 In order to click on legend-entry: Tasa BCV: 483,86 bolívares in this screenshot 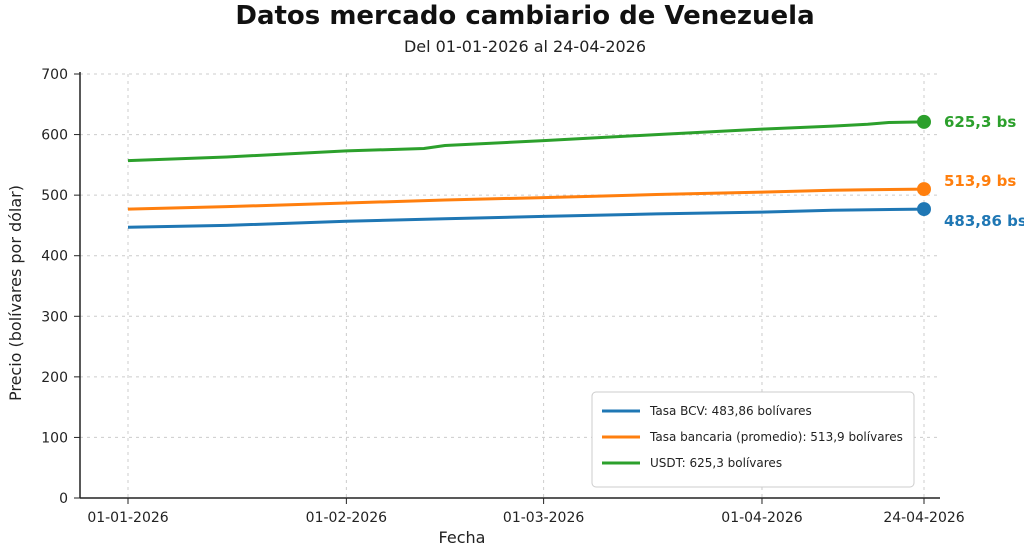, I will do `click(730, 411)`.